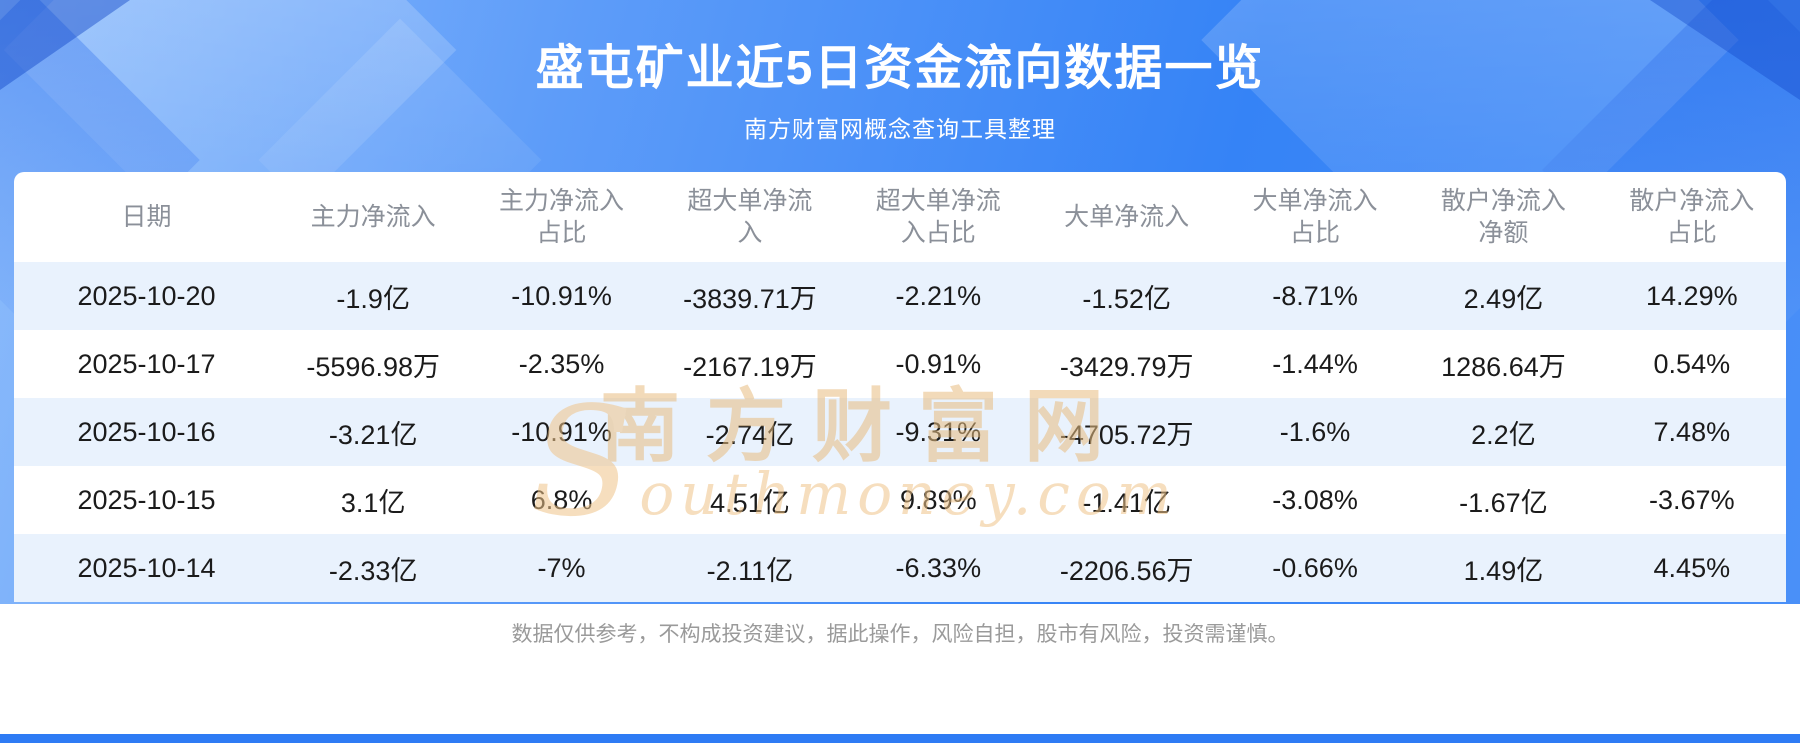 This screenshot has width=1800, height=743. I want to click on column-header-label: 散户净流入占比, so click(1692, 217).